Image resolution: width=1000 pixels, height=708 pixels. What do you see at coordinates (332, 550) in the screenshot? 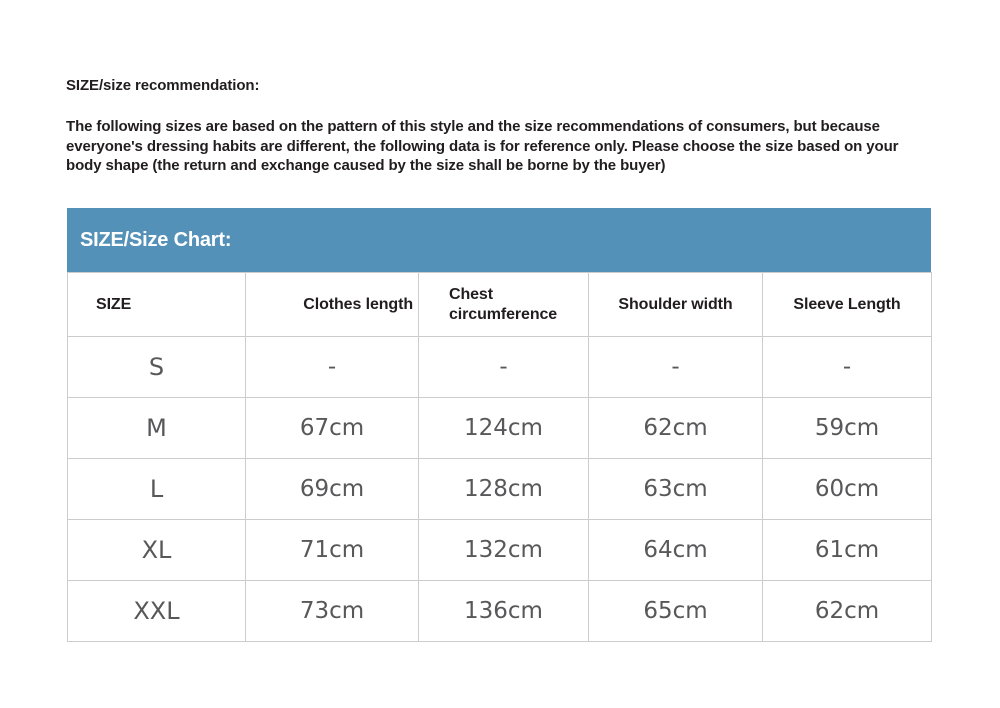
I see `value-cell: 71cm` at bounding box center [332, 550].